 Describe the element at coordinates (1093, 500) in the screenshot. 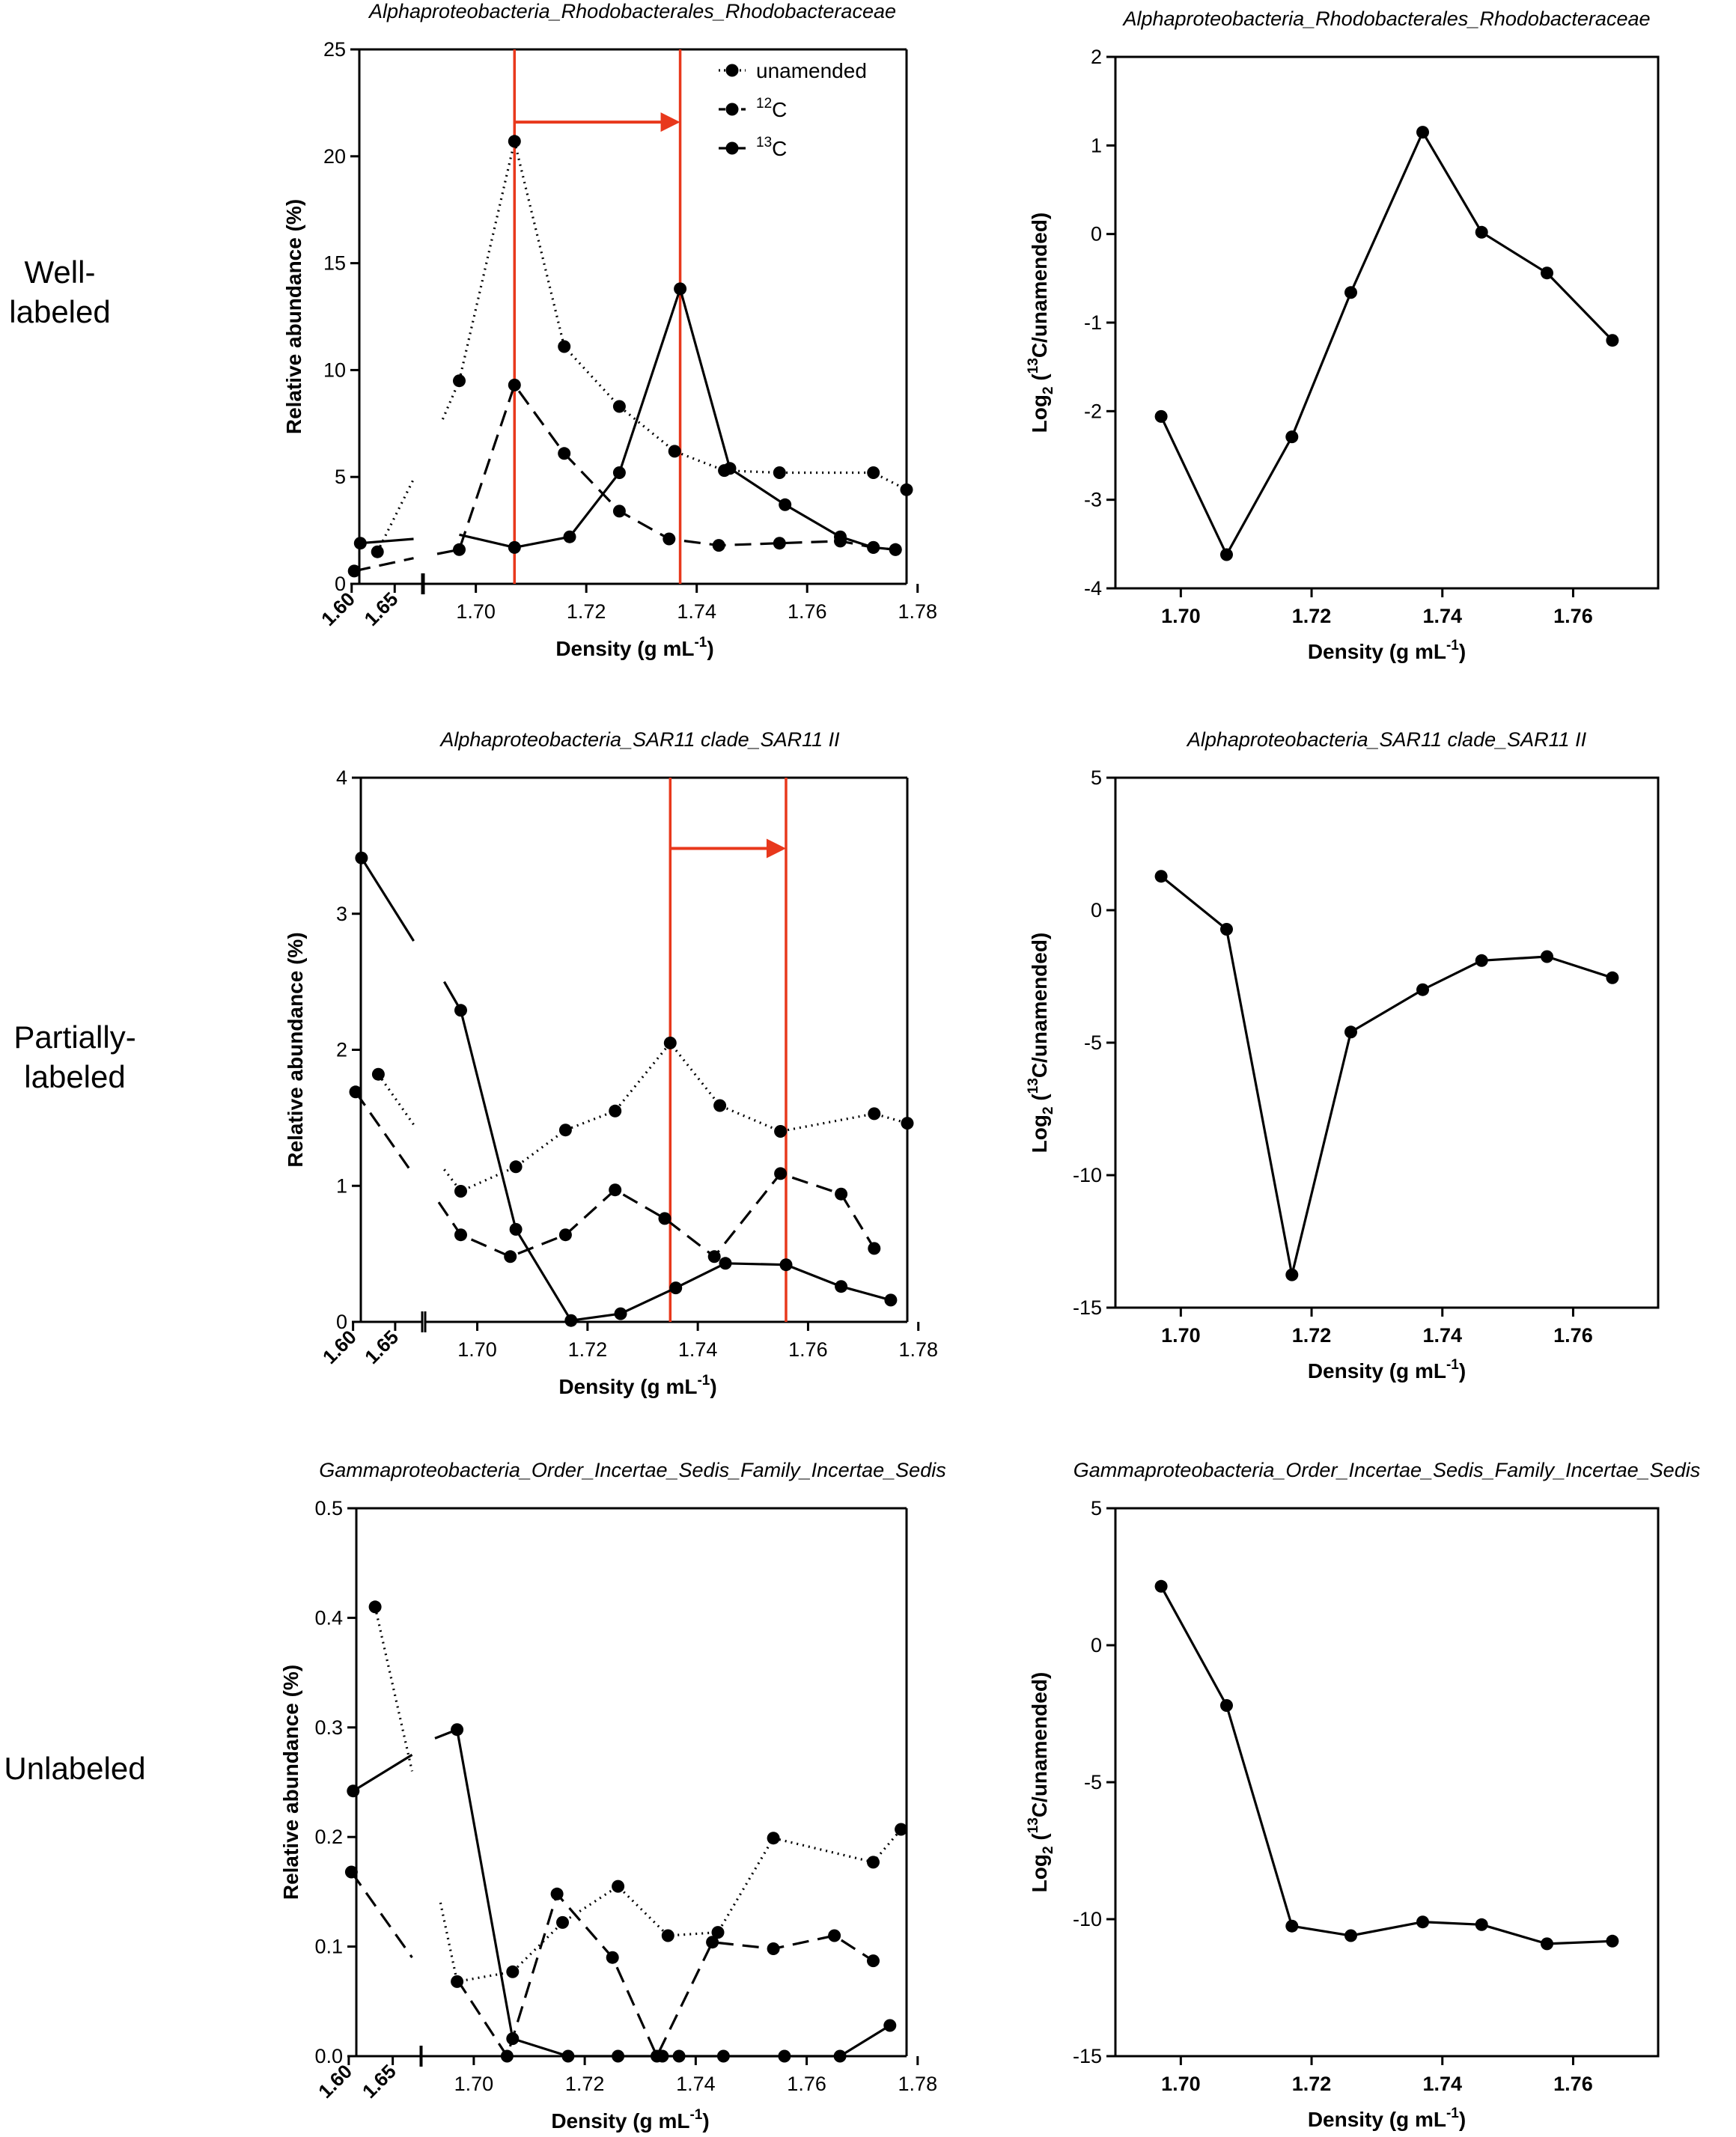

I see `y-tick-label: -3` at that location.